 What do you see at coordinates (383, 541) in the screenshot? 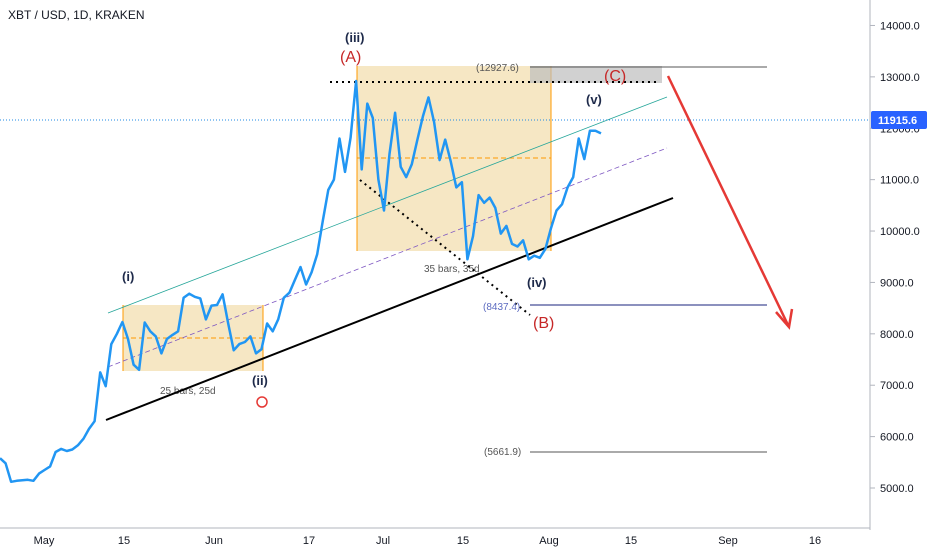
I see `x-tick-label: Jul` at bounding box center [383, 541].